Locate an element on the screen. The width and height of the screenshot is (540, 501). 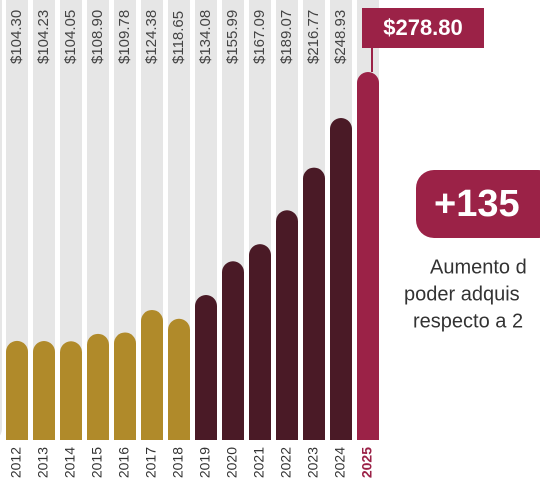
x-tick-label: 2015 is located at coordinates (97, 462).